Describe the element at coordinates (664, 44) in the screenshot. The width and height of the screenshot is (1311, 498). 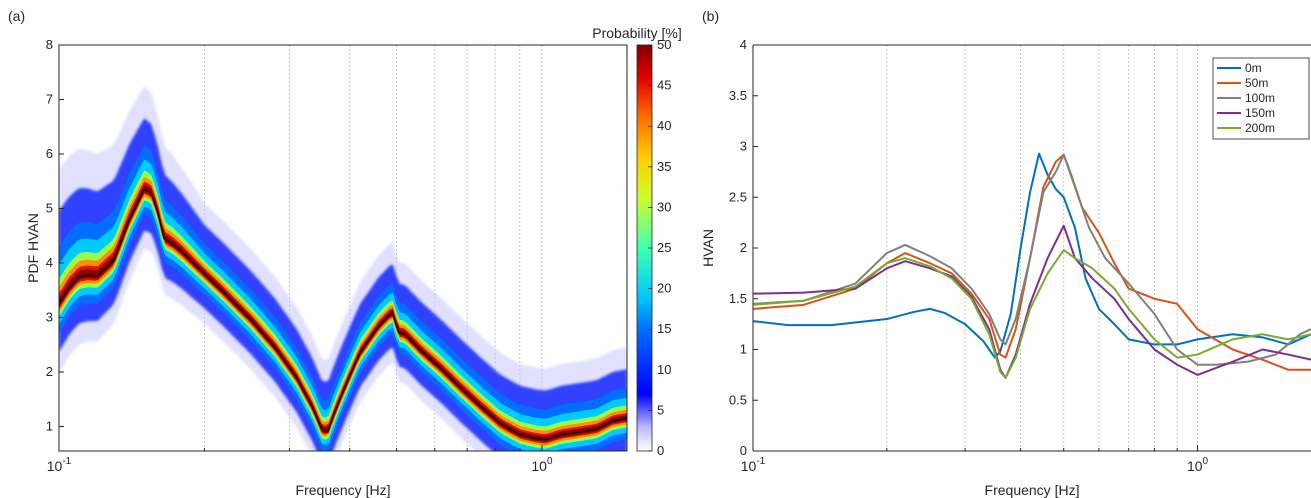
I see `colorbar-tick-label: 50` at that location.